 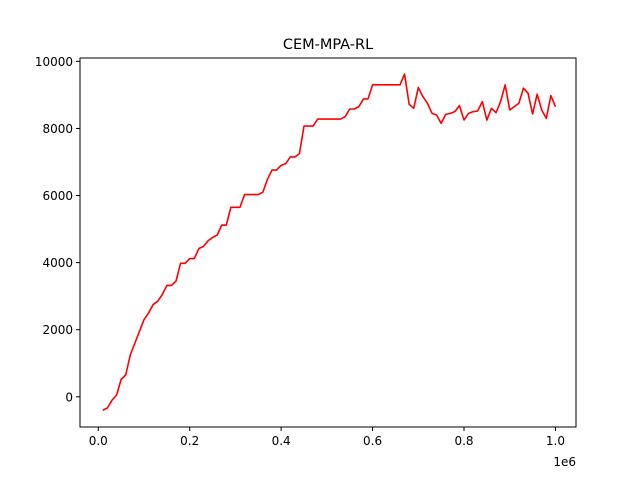 What do you see at coordinates (57, 263) in the screenshot?
I see `y-tick-label: 4000` at bounding box center [57, 263].